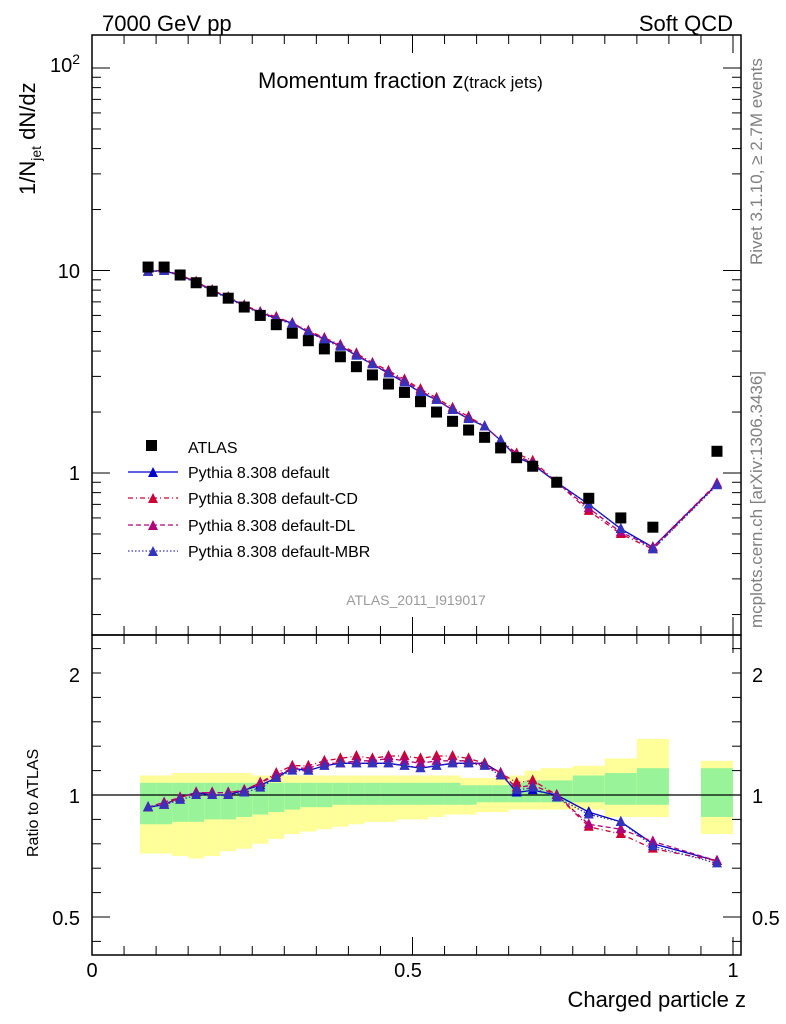  What do you see at coordinates (66, 919) in the screenshot?
I see `ratio-y-tick-label-05-left: 0.5` at bounding box center [66, 919].